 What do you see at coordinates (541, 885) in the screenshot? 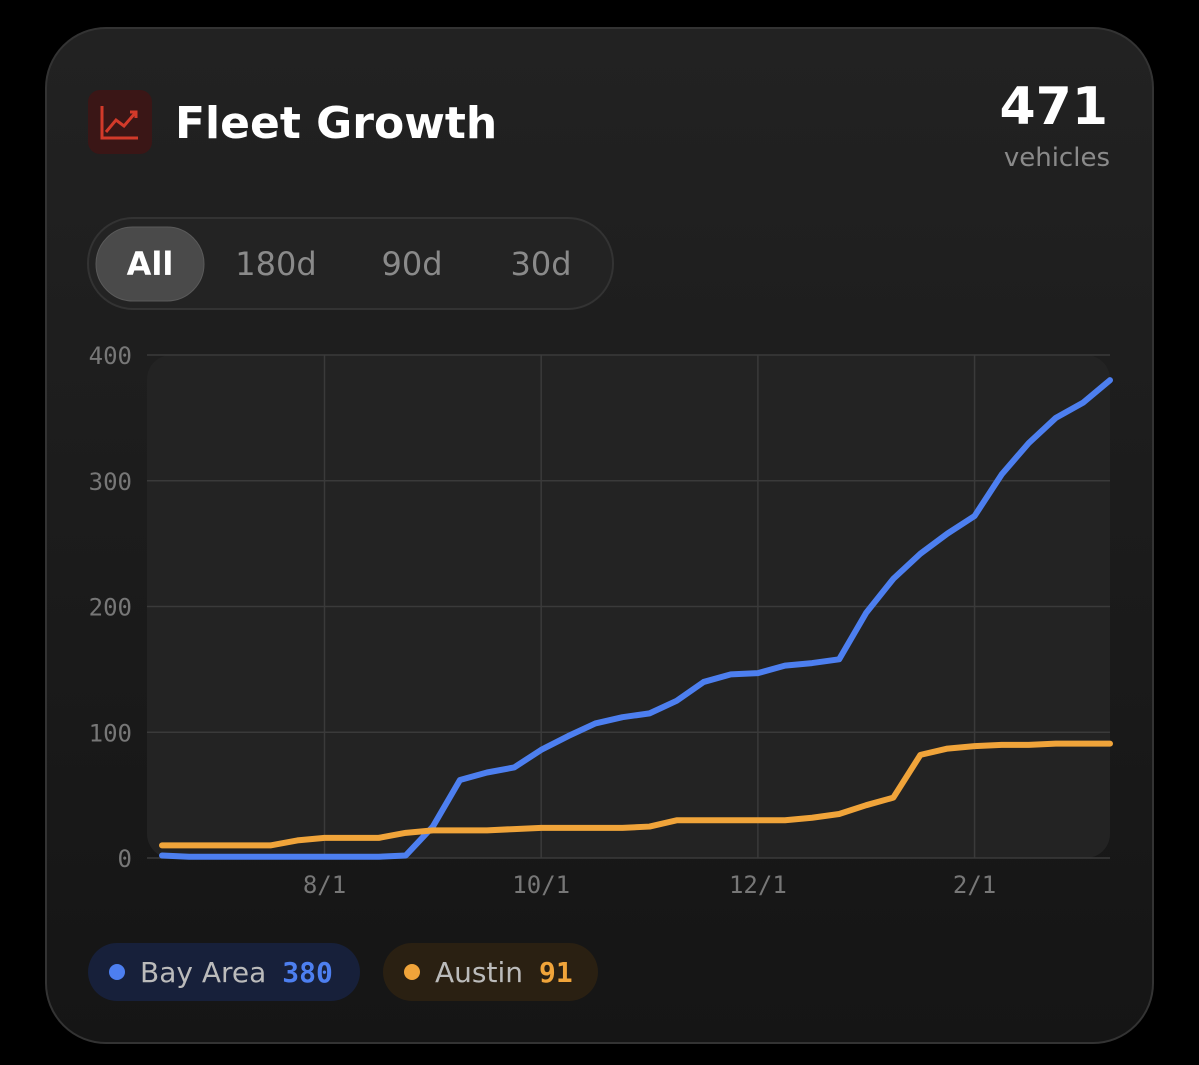
I see `x-tick-label: 10/1` at bounding box center [541, 885].